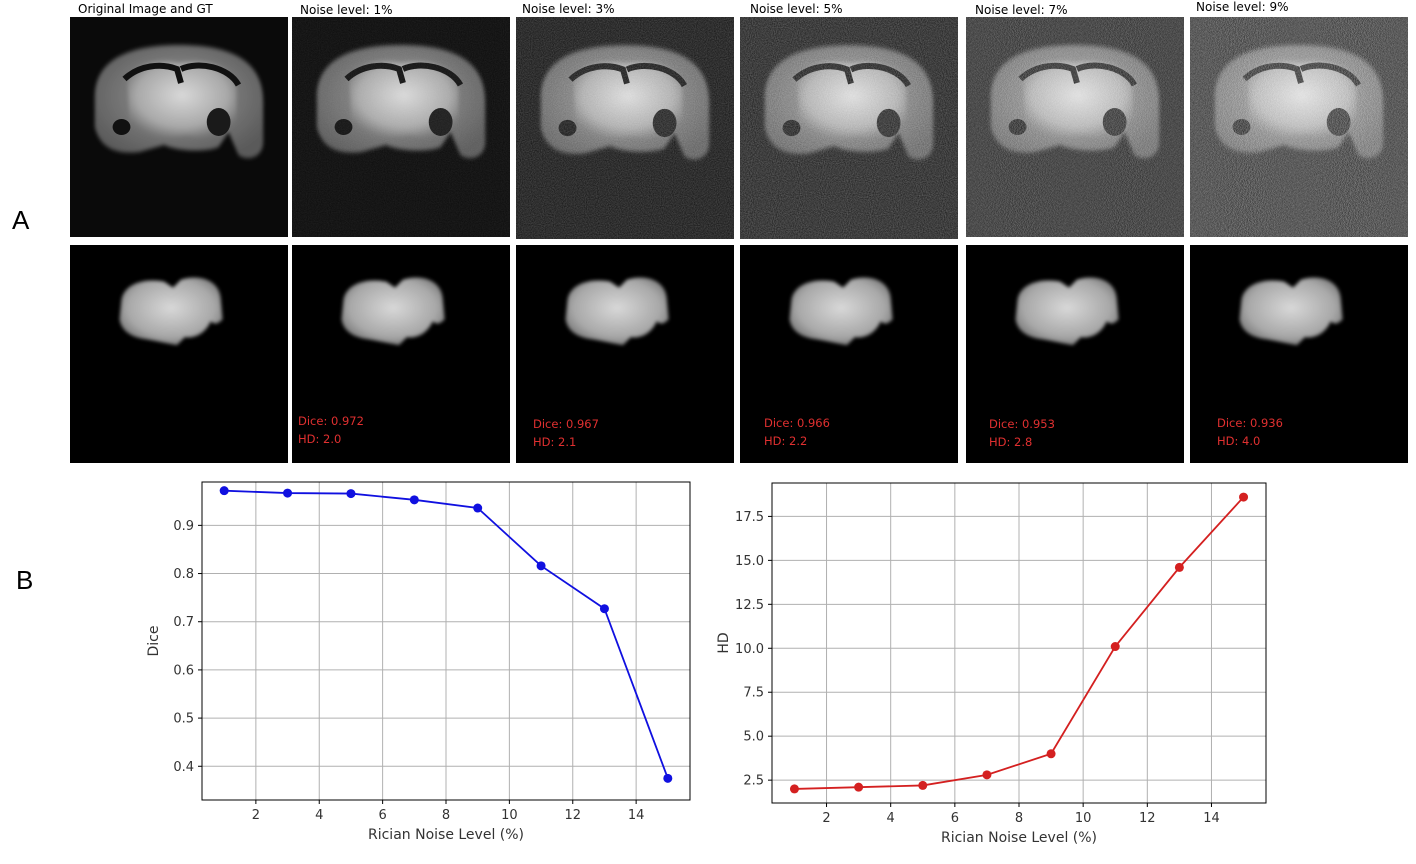  What do you see at coordinates (753, 693) in the screenshot?
I see `y-tick-label: 7.5` at bounding box center [753, 693].